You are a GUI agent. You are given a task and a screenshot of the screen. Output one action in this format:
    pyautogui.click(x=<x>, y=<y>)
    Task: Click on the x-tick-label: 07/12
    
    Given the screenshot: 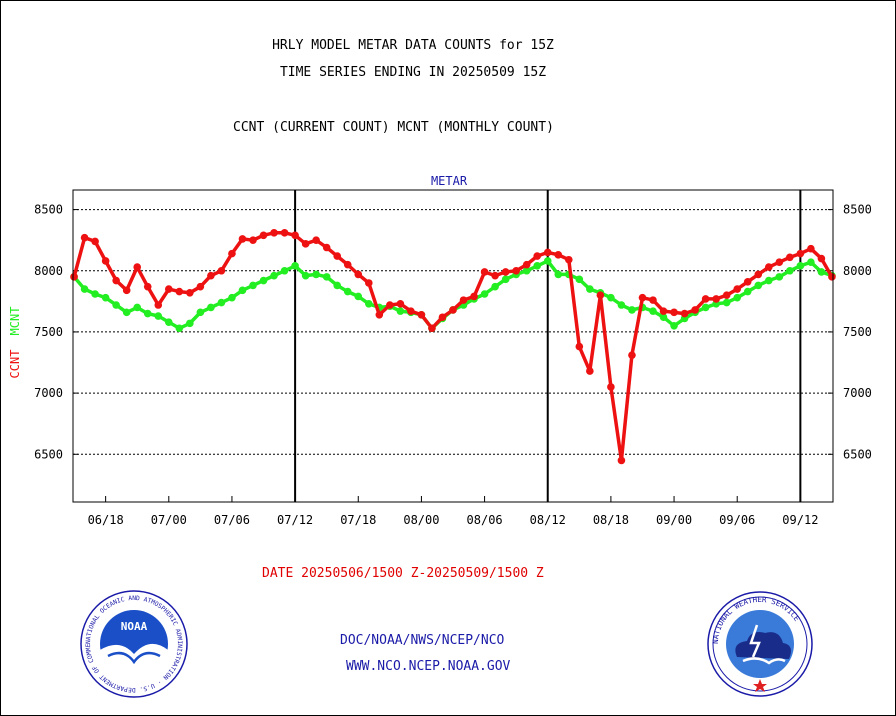 What is the action you would take?
    pyautogui.click(x=295, y=520)
    